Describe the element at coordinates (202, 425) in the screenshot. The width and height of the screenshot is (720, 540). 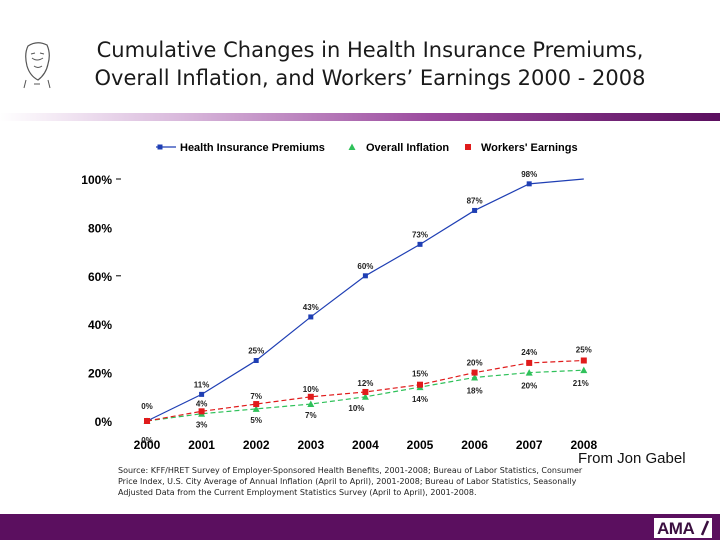
I see `data-label: 3%` at that location.